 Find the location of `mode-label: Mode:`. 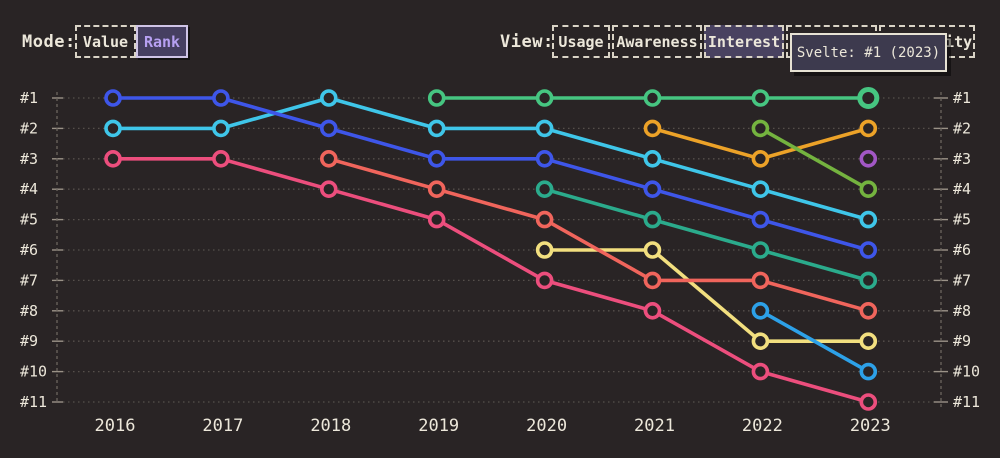

mode-label: Mode: is located at coordinates (49, 42).